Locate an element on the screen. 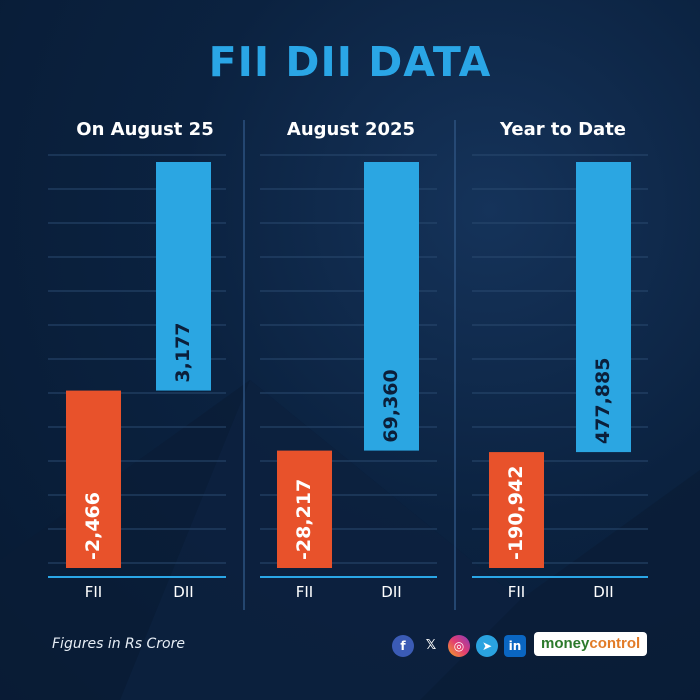 The width and height of the screenshot is (700, 700). value-label-fii: -28,217 is located at coordinates (304, 519).